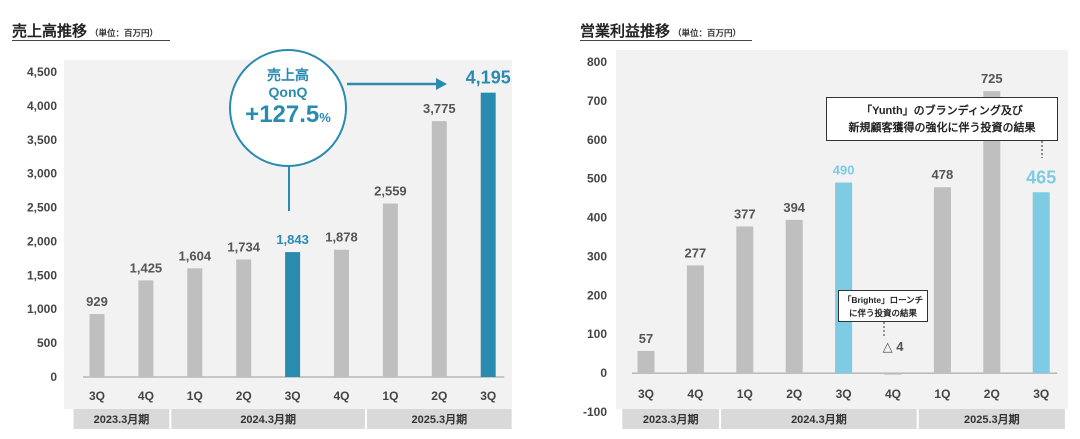 The image size is (1080, 439). Describe the element at coordinates (597, 62) in the screenshot. I see `right-ytick-label: 800` at that location.